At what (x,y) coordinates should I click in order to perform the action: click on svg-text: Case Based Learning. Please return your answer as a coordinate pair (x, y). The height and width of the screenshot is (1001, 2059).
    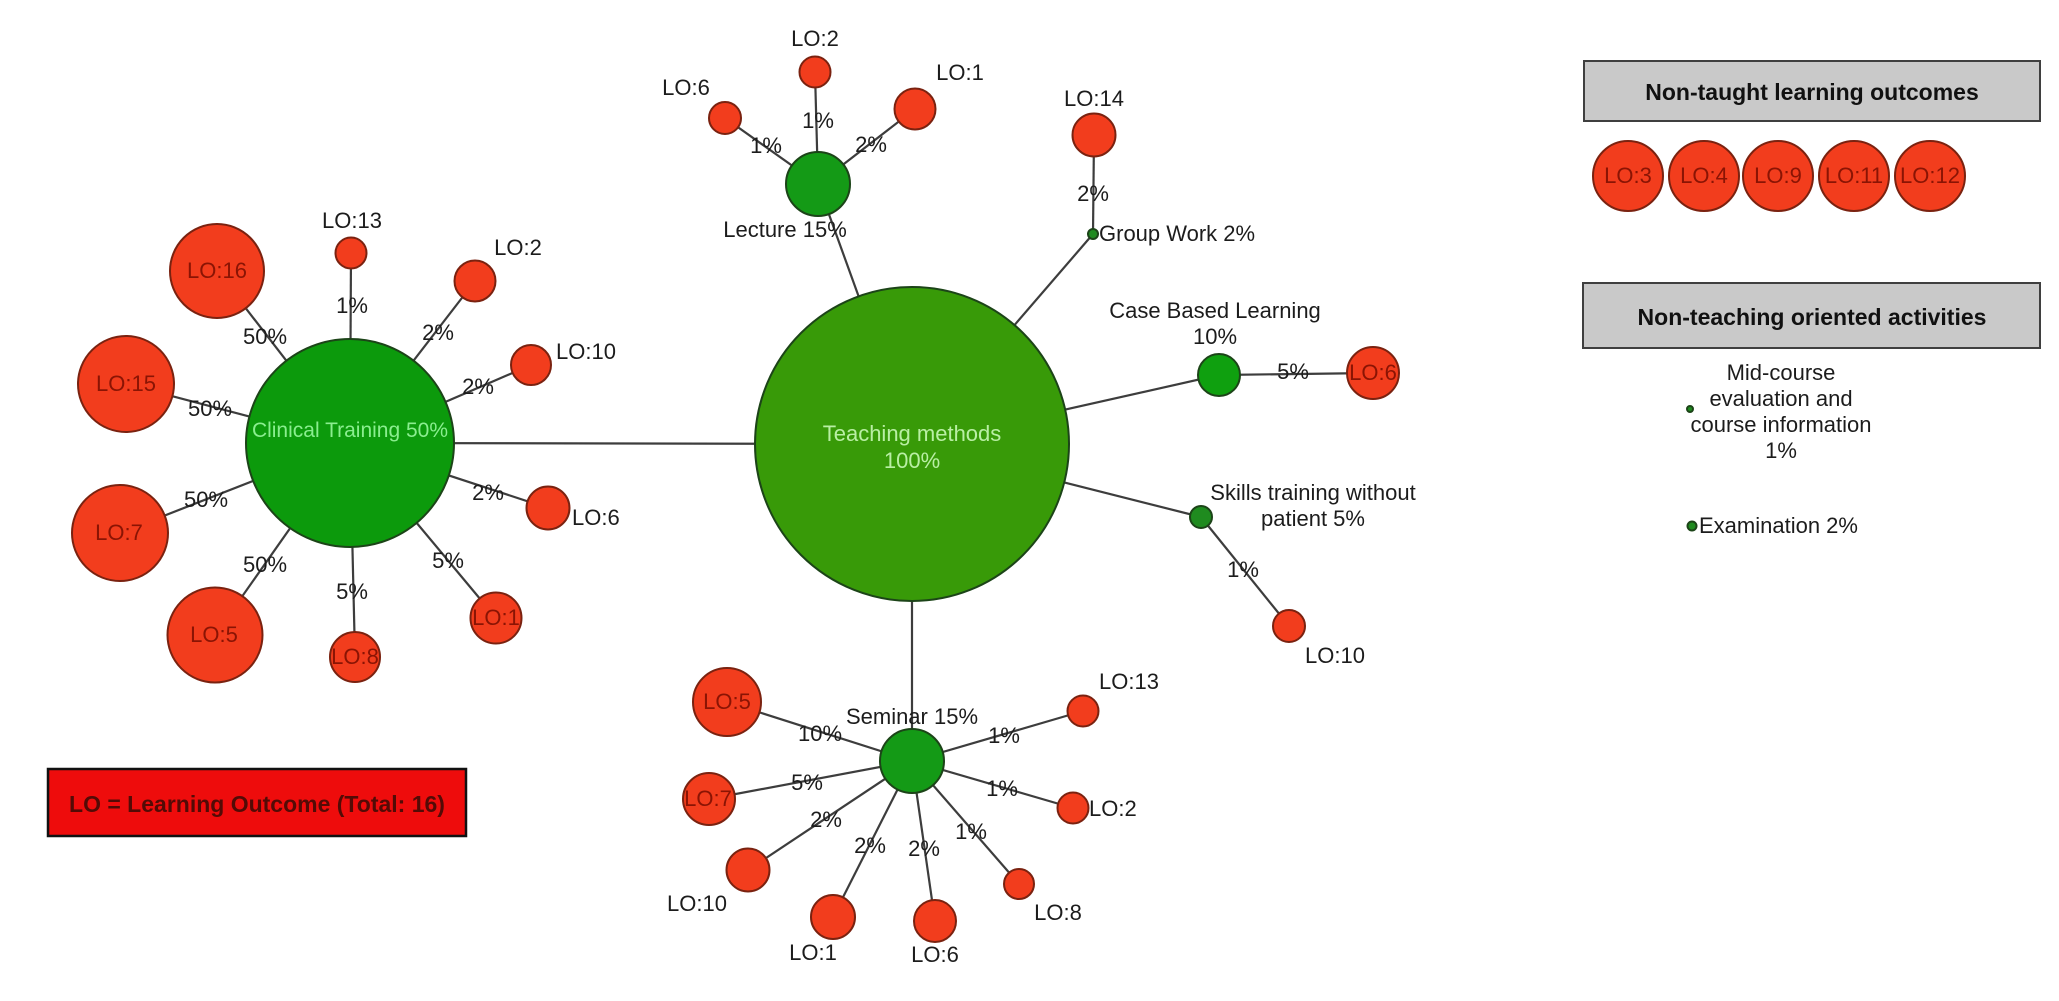
    Looking at the image, I should click on (1215, 310).